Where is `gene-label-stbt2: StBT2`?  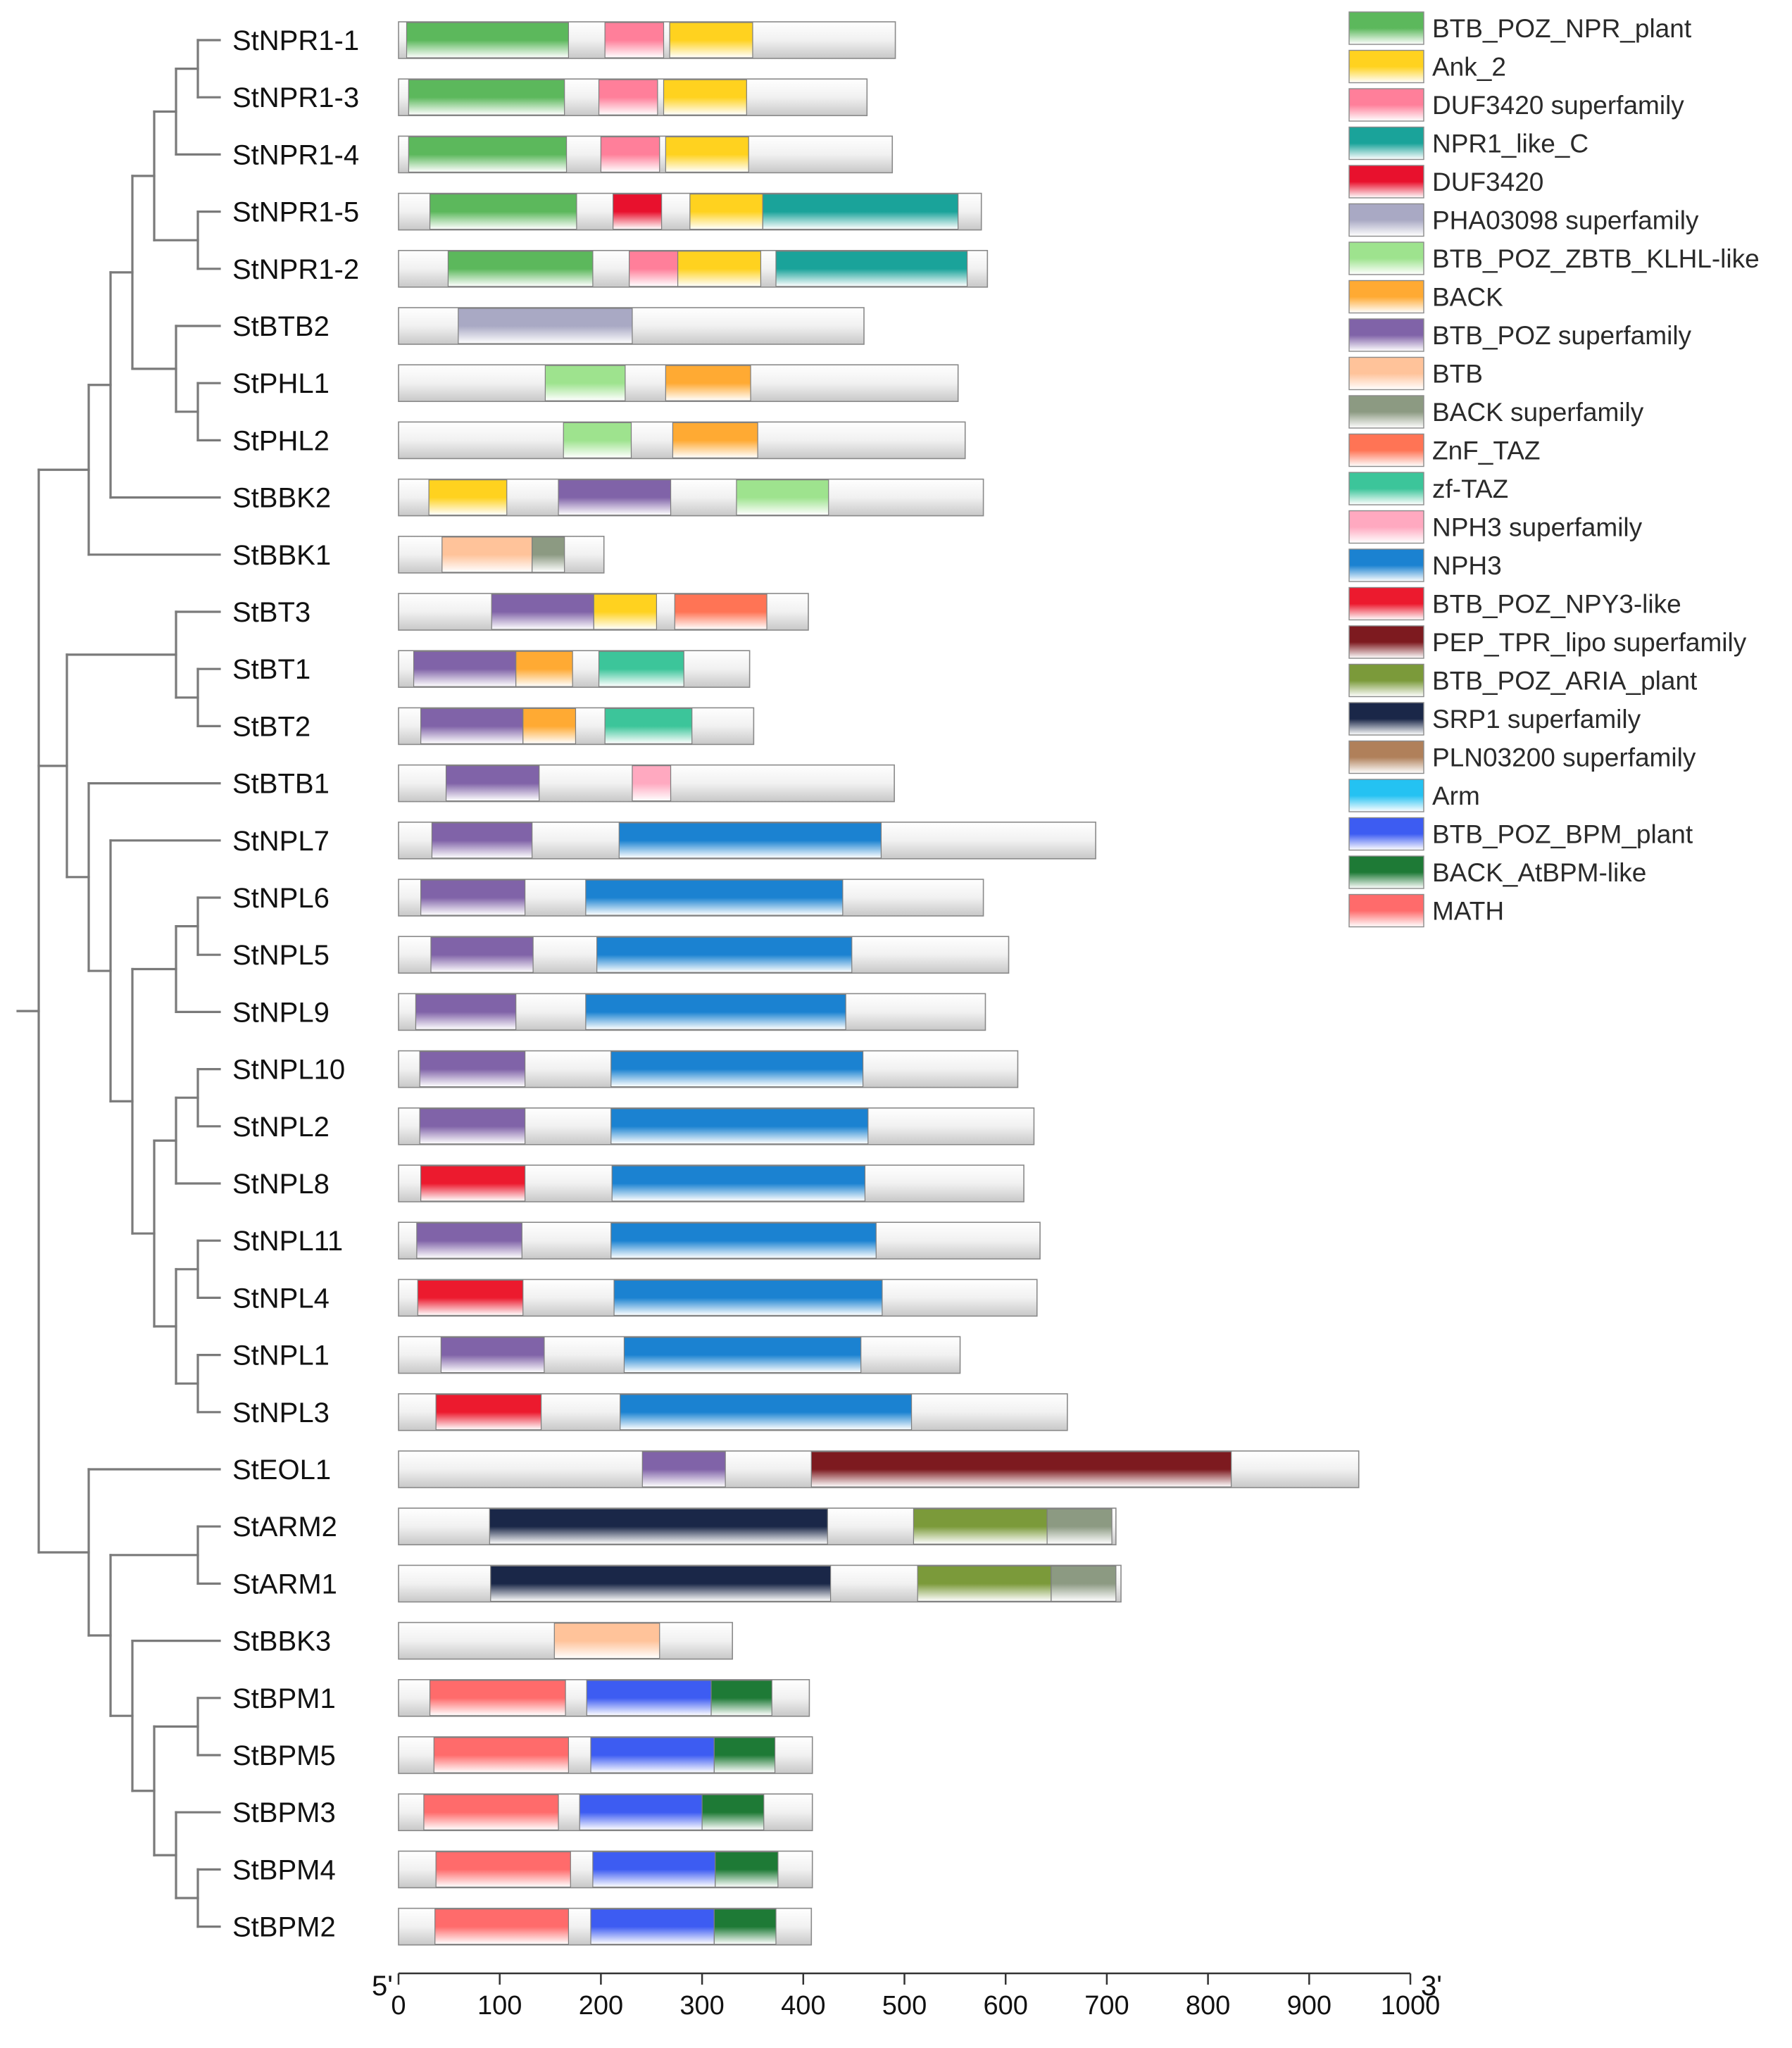
gene-label-stbt2: StBT2 is located at coordinates (271, 726).